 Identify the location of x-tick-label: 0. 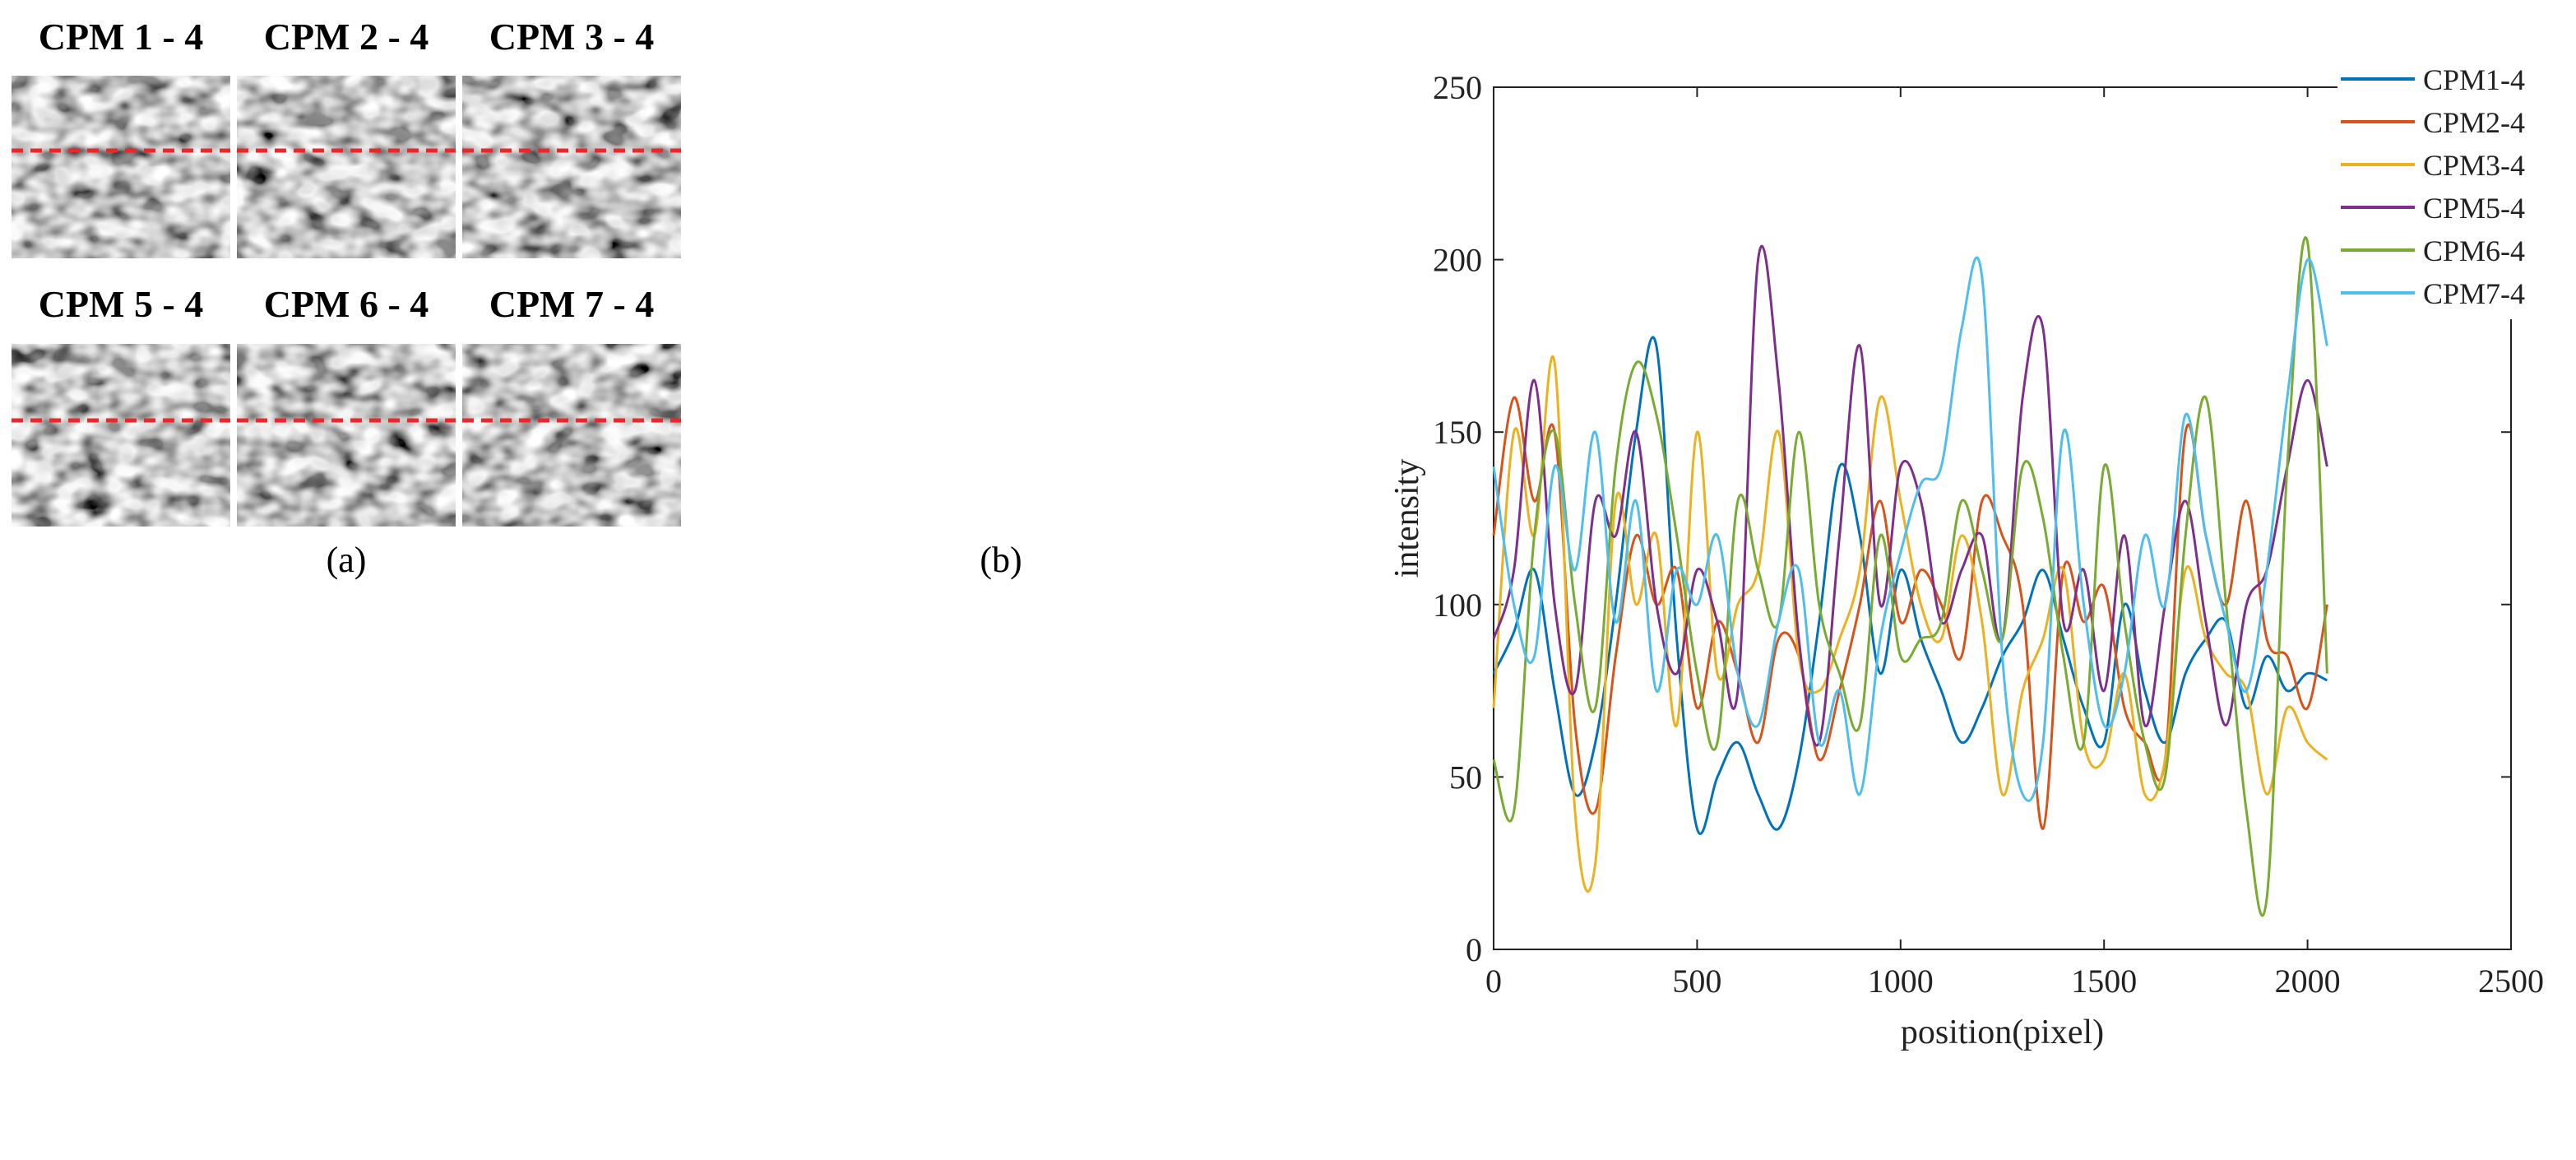
(1493, 981).